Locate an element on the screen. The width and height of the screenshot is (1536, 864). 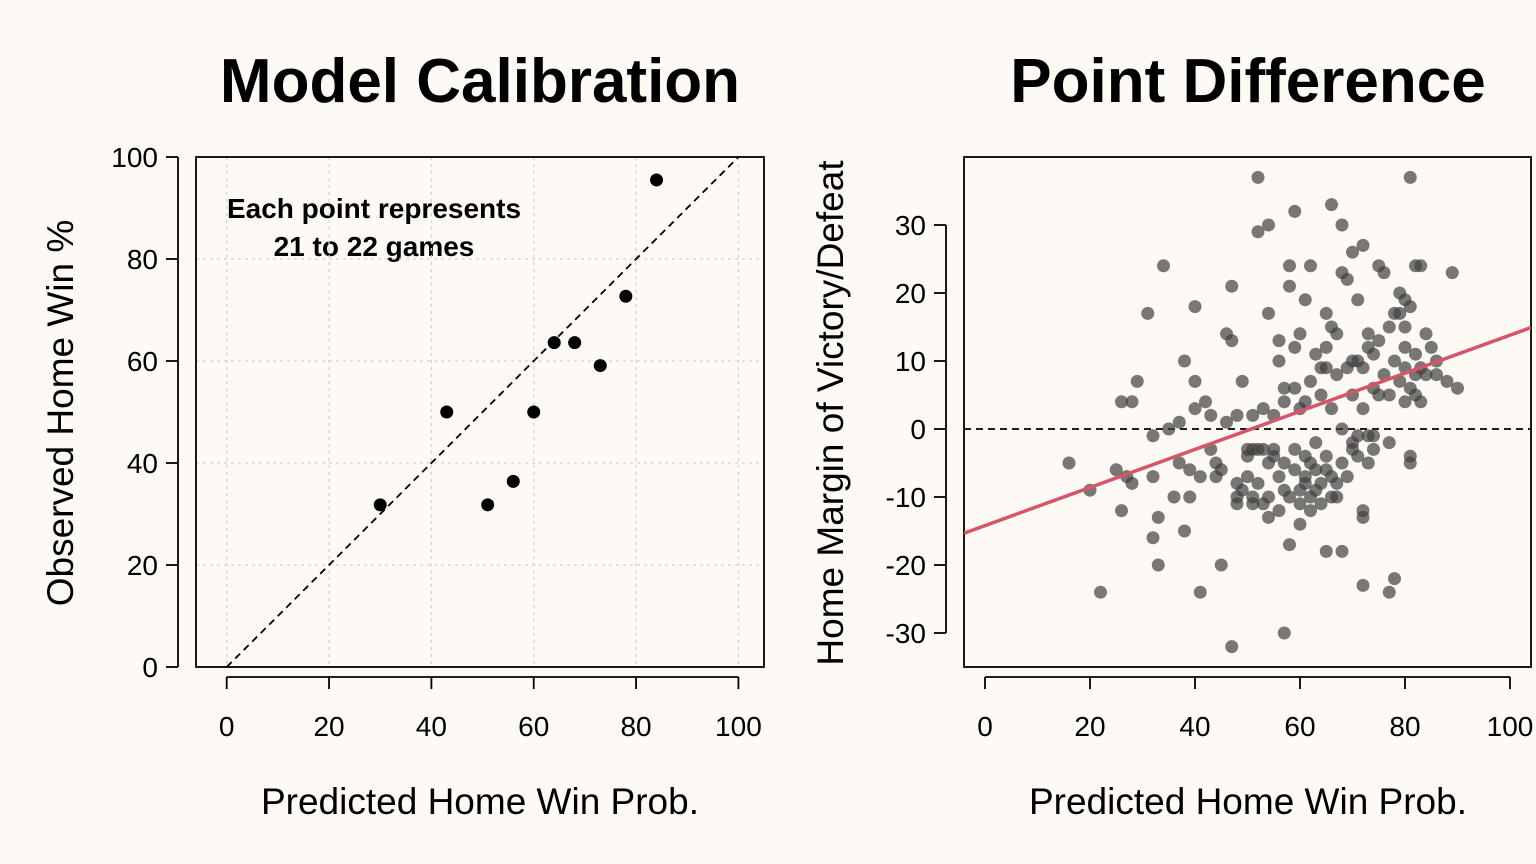
point-difference-y-tick-label: -10 is located at coordinates (906, 497).